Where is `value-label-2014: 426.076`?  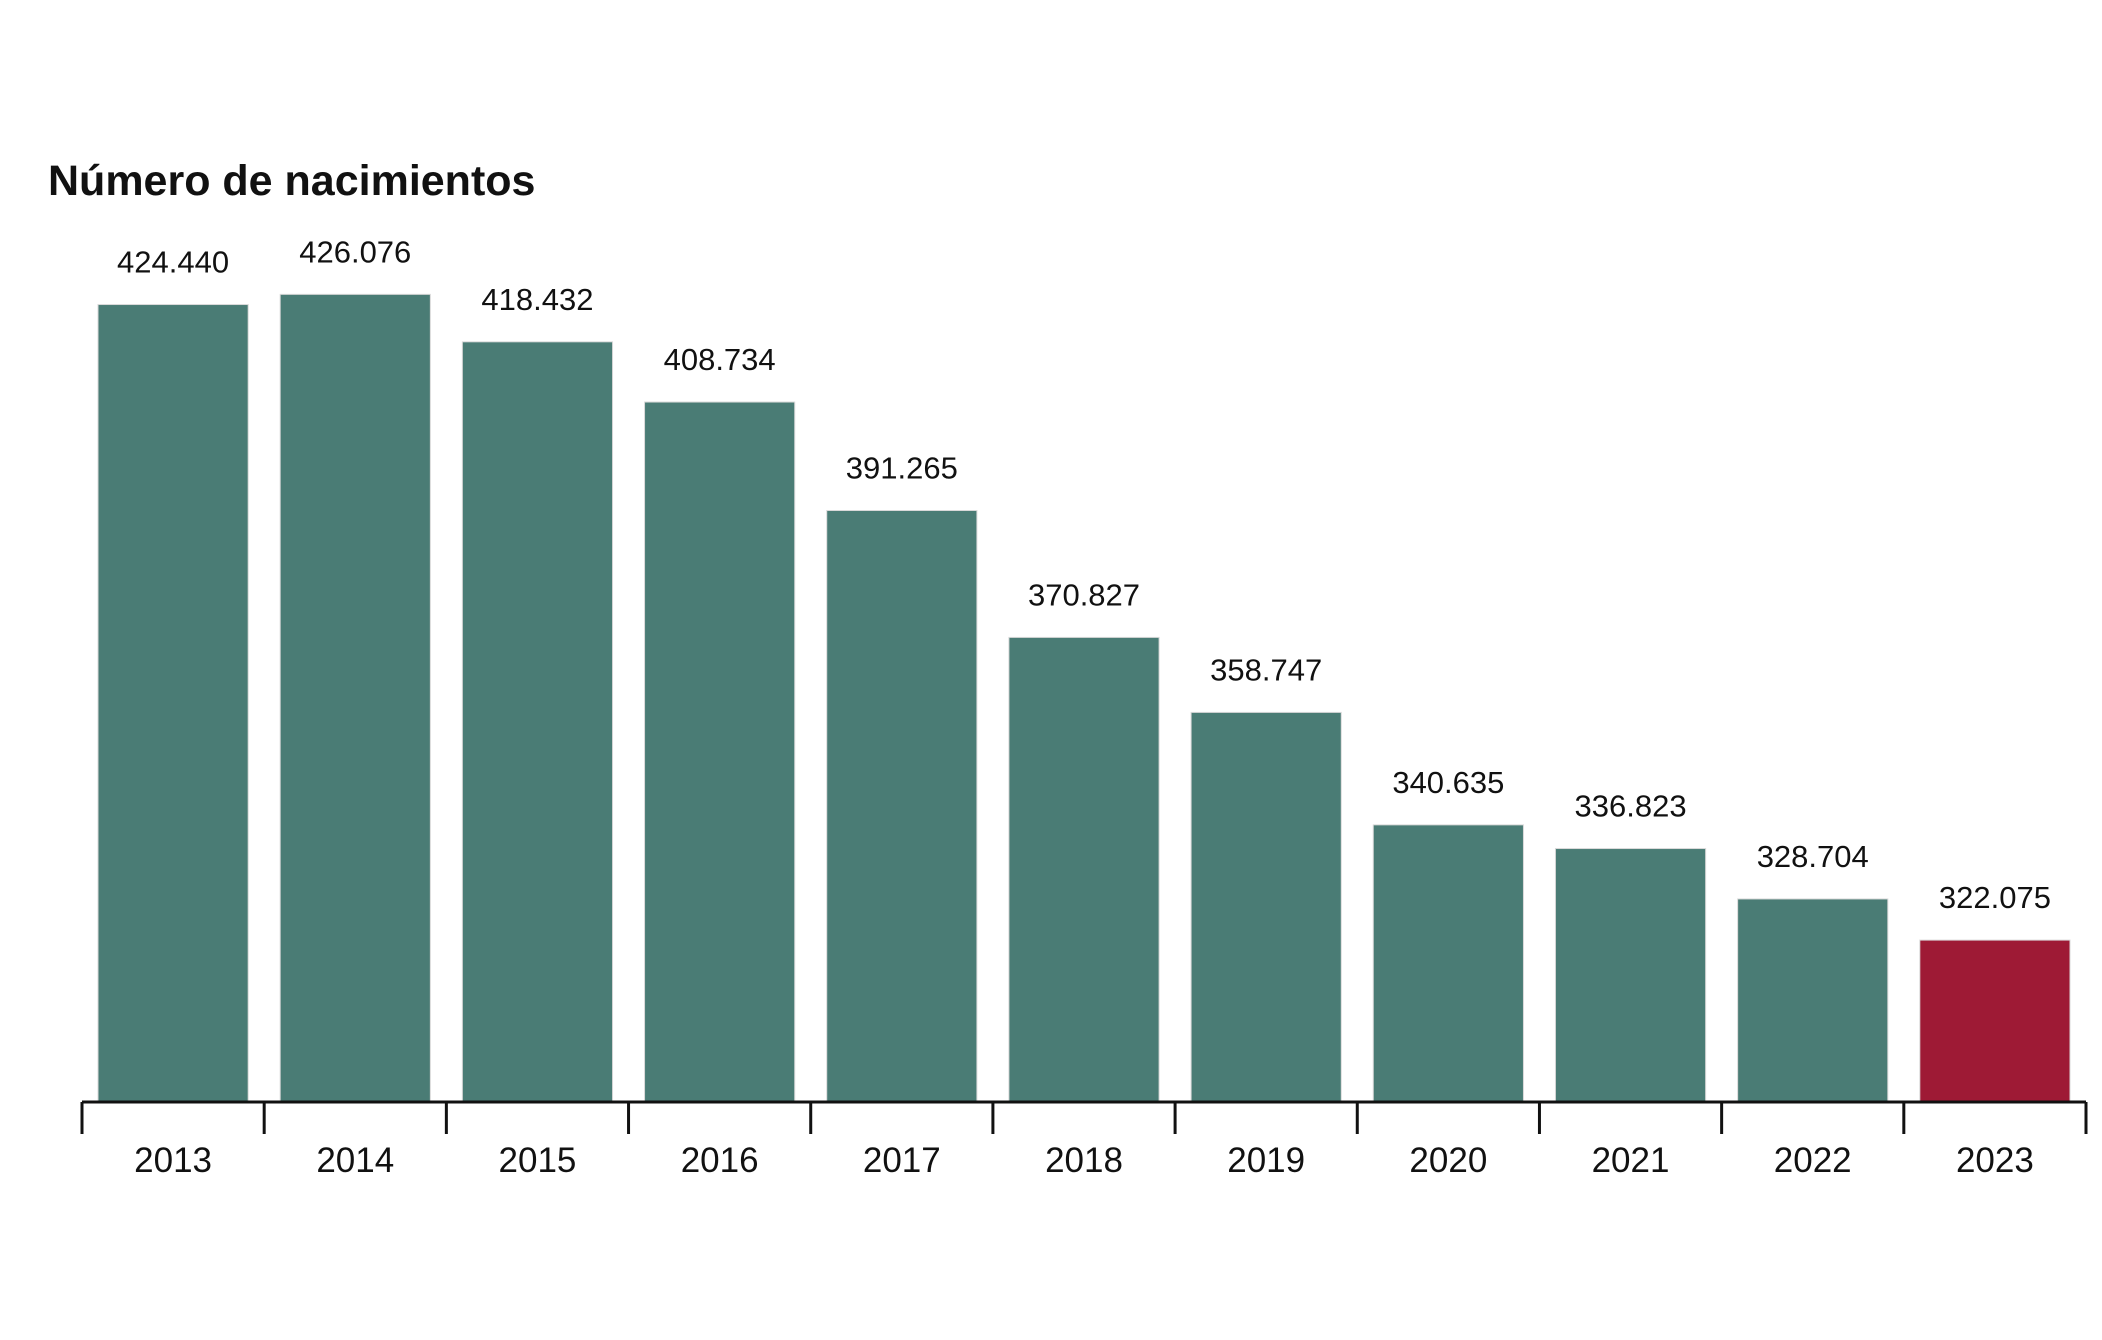
value-label-2014: 426.076 is located at coordinates (355, 251).